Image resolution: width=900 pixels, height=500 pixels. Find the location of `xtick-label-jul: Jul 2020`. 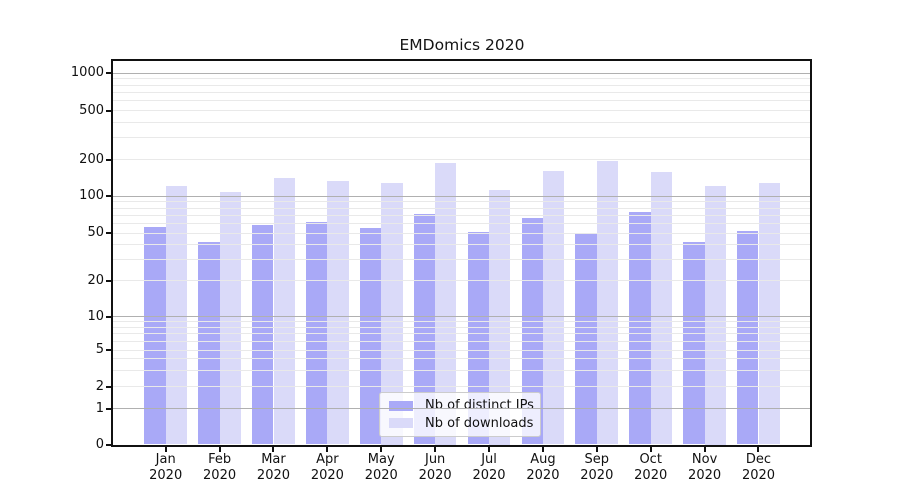

xtick-label-jul: Jul 2020 is located at coordinates (489, 467).